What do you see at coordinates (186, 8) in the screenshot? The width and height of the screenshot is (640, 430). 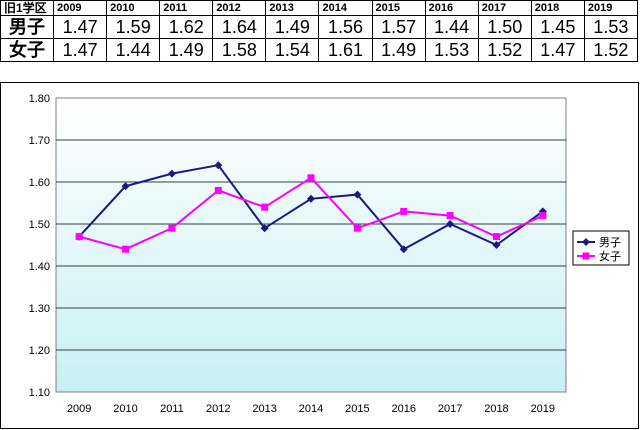 I see `year-header: 2011` at bounding box center [186, 8].